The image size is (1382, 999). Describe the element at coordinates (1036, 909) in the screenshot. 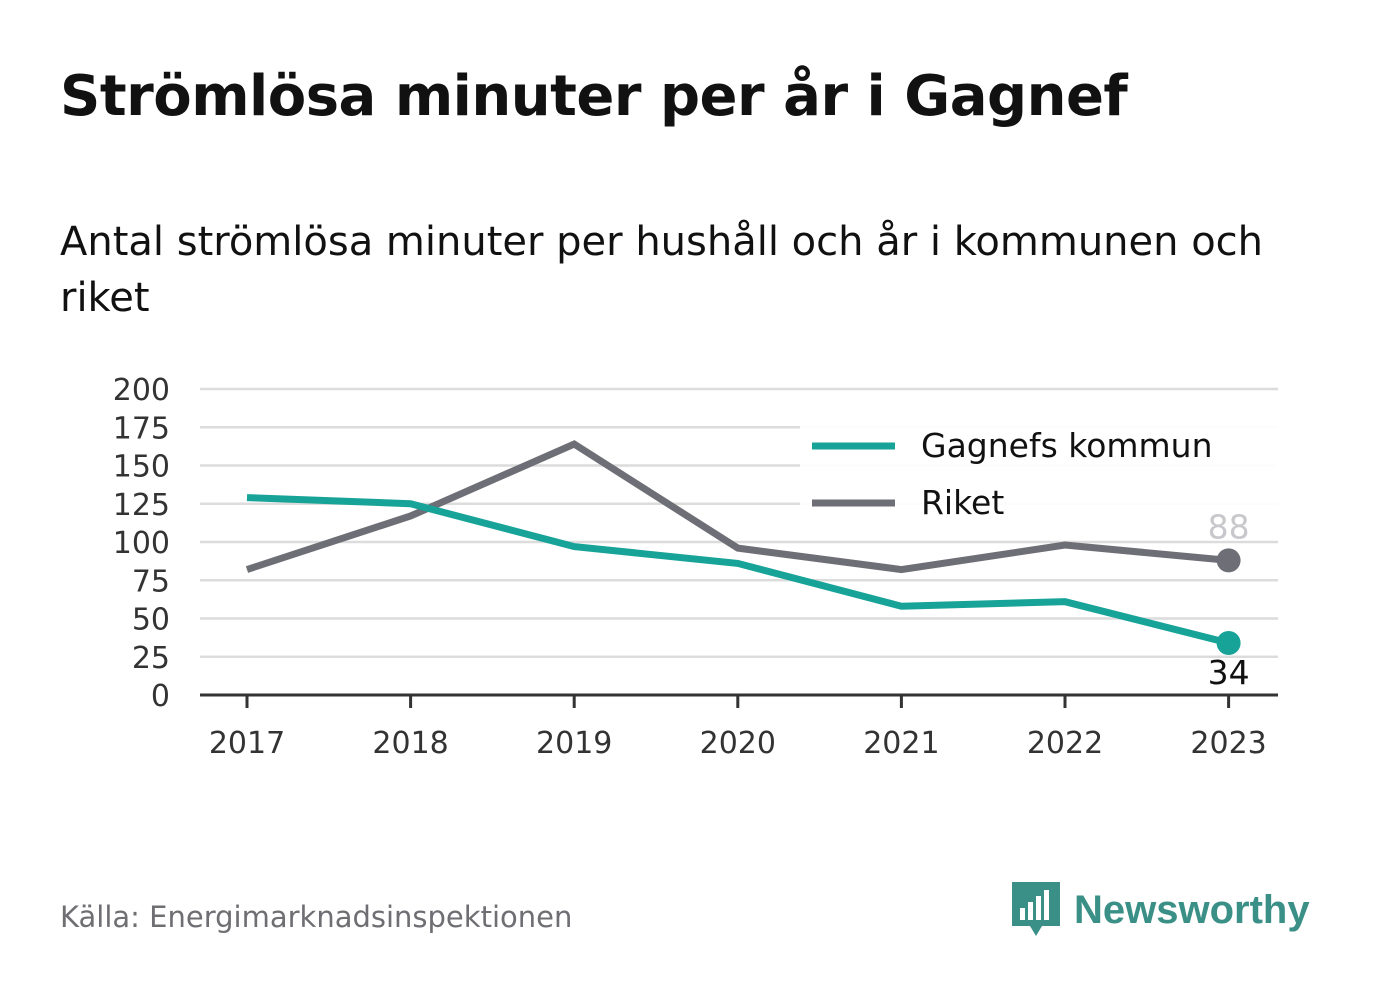

I see `newsworthy-logo-icon` at that location.